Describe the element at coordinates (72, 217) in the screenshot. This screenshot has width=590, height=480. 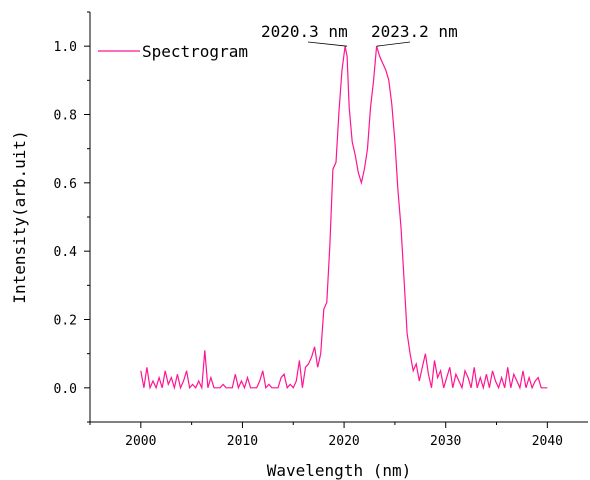
I see `y-axis: 0.0 0.2 0.4 0.6 0.8 1.0` at that location.